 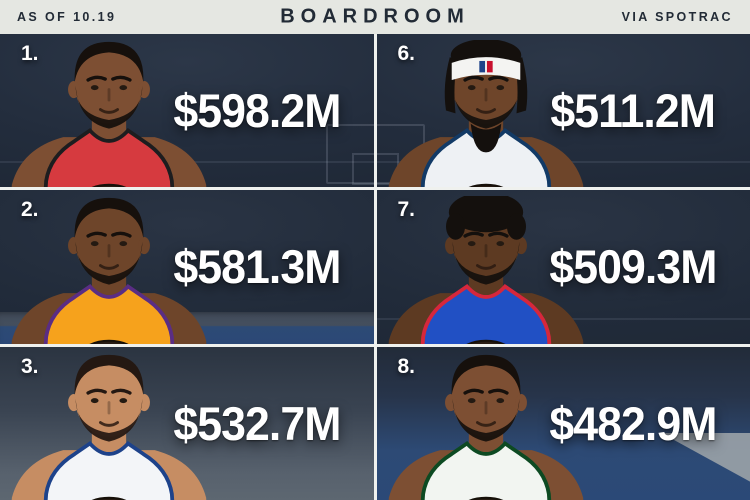 I want to click on earnings-amount: $581.3M, so click(x=257, y=267).